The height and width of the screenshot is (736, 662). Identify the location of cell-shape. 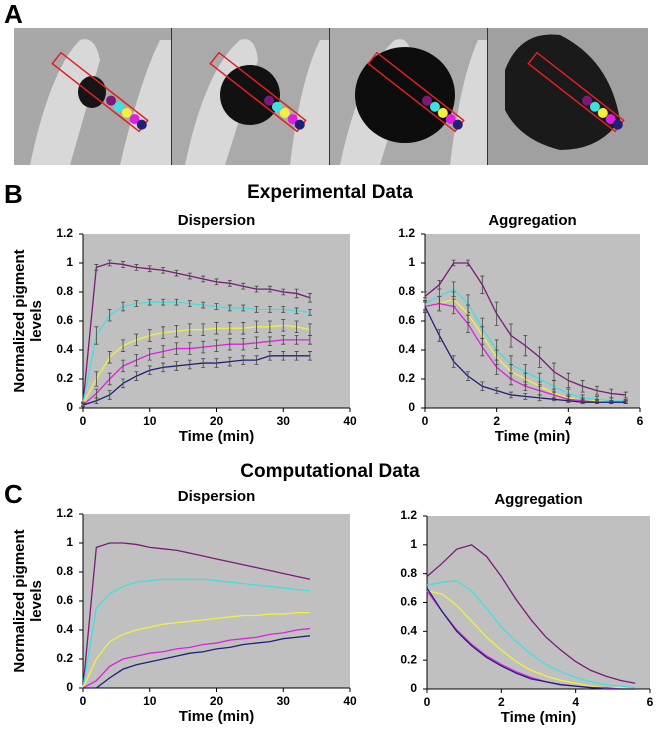
(257, 102).